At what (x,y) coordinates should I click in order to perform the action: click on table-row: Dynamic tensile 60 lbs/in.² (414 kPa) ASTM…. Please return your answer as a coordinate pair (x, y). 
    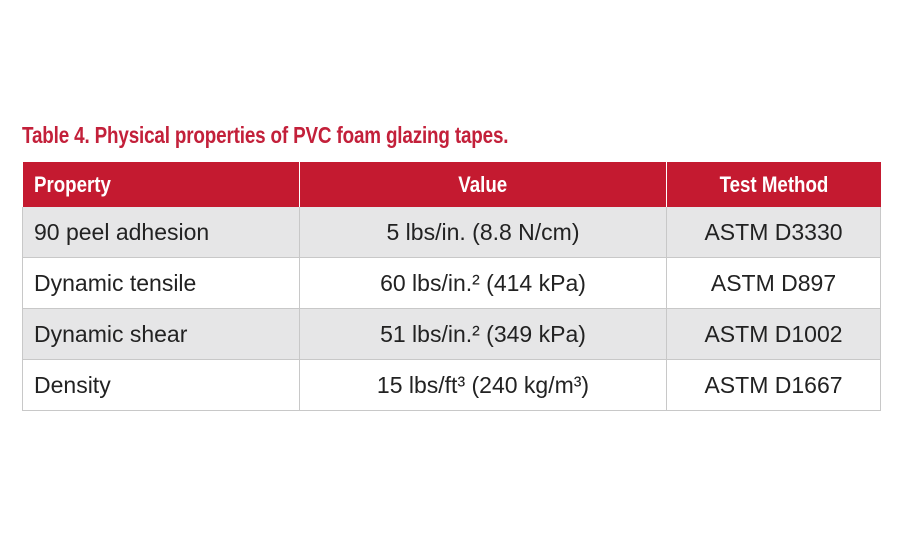
    Looking at the image, I should click on (451, 283).